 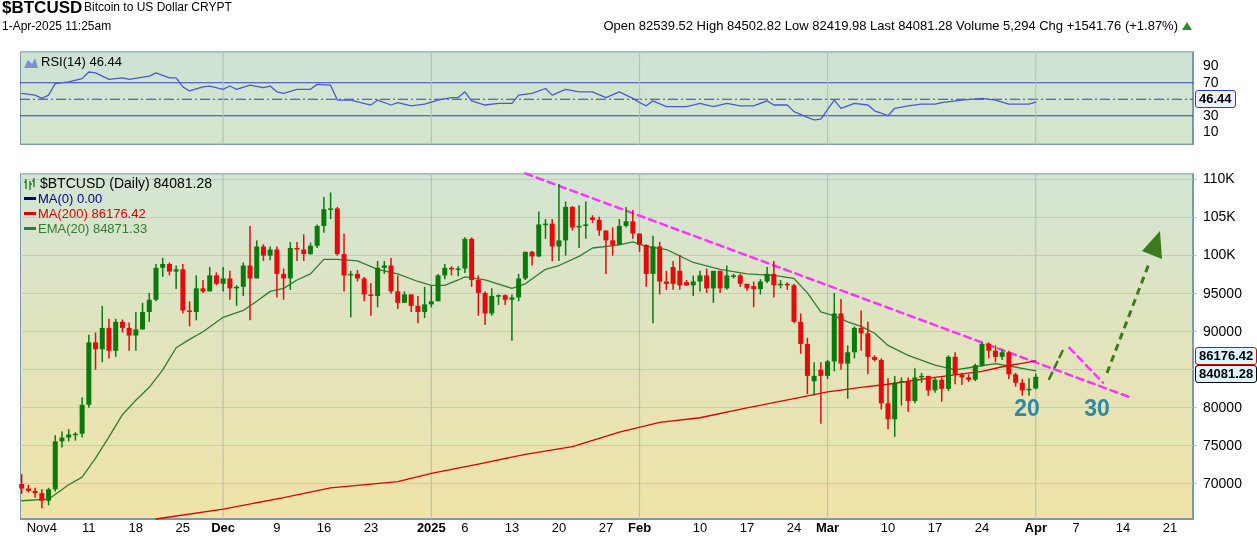 What do you see at coordinates (1223, 292) in the screenshot?
I see `y-tick-label: 95000` at bounding box center [1223, 292].